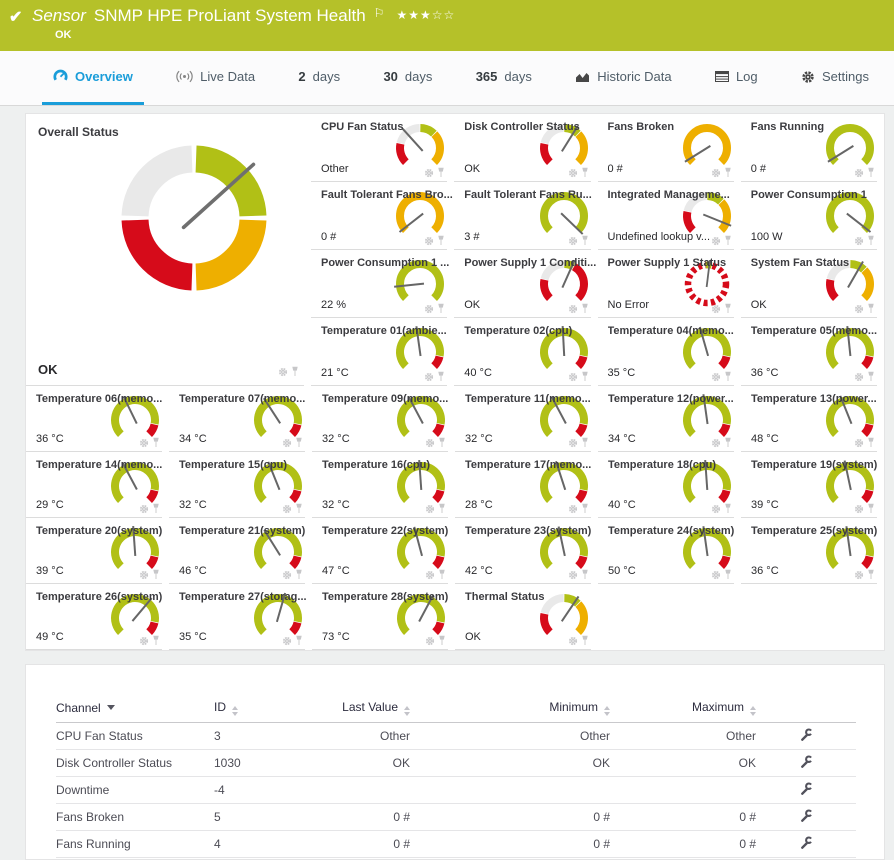 The image size is (894, 860). Describe the element at coordinates (683, 709) in the screenshot. I see `column-header-maximum: Maximum` at that location.